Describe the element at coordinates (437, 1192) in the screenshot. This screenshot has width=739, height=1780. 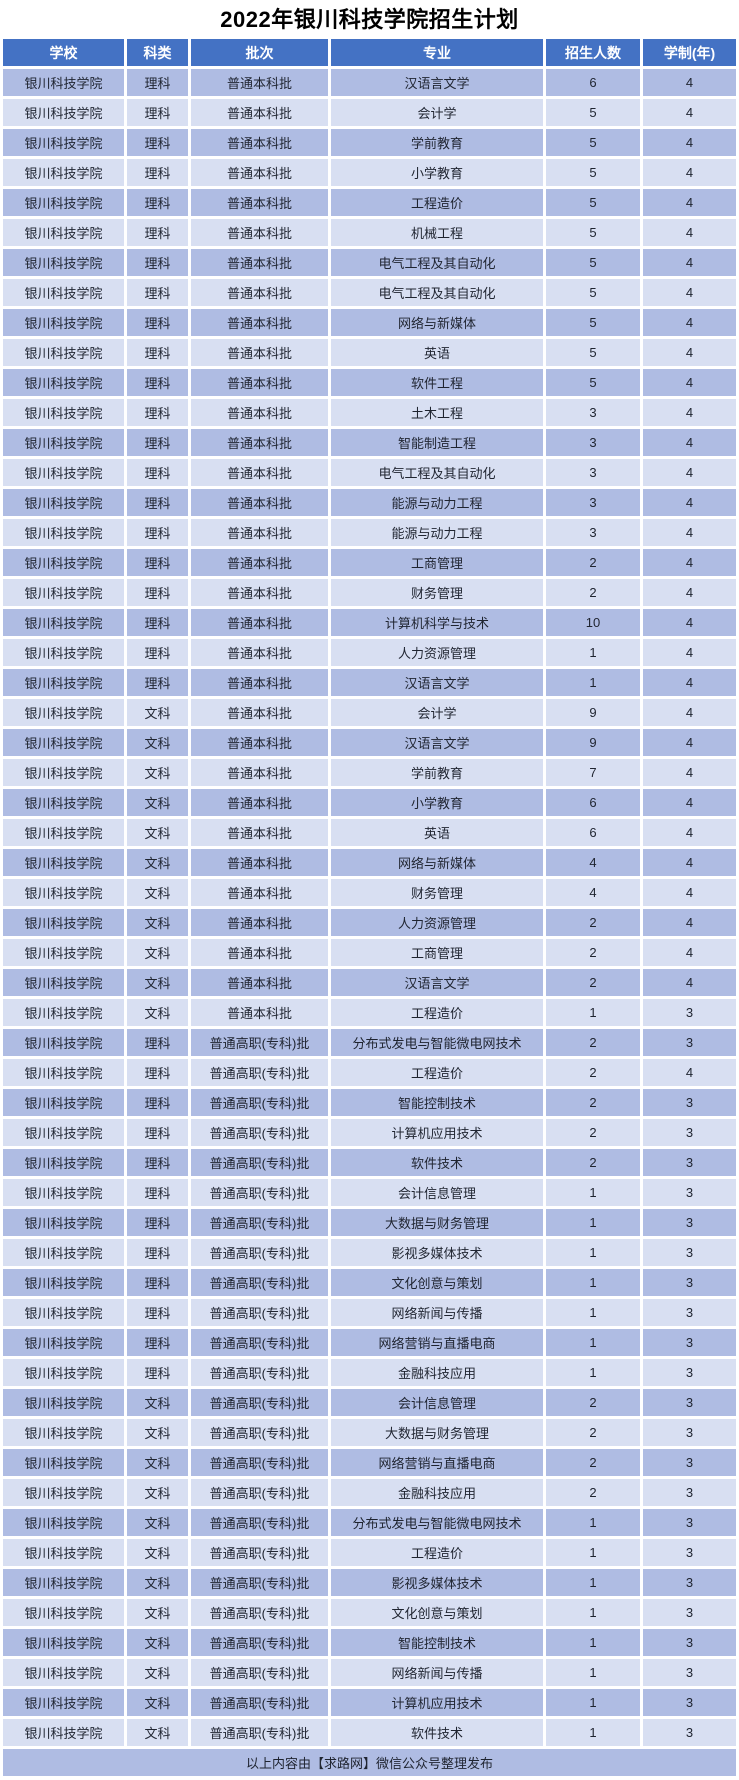
I see `table-cell: 会计信息管理` at that location.